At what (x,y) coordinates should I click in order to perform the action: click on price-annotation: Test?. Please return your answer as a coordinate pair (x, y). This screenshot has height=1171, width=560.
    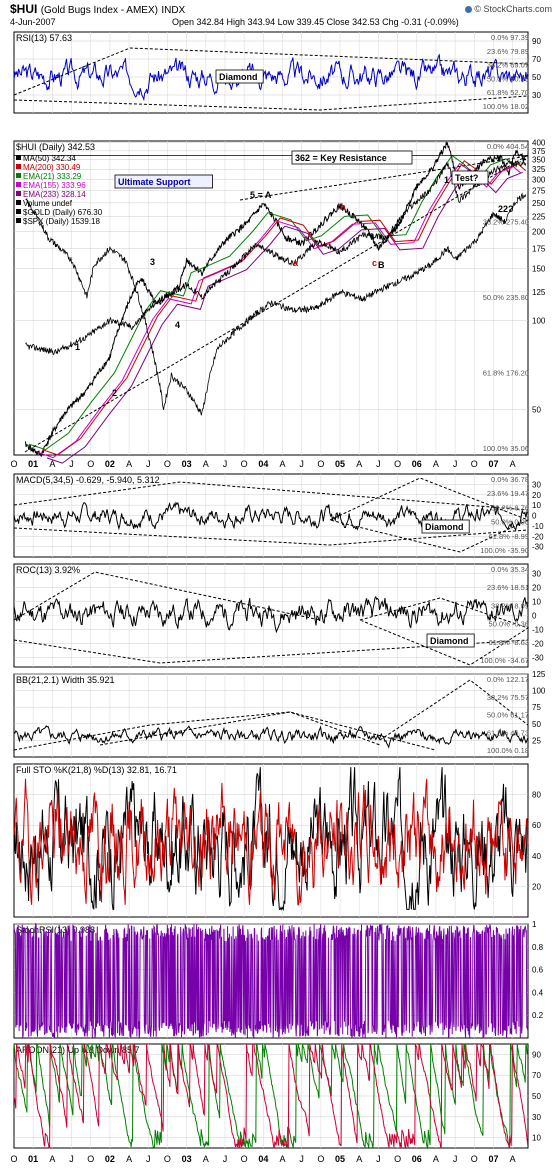
    Looking at the image, I should click on (466, 178).